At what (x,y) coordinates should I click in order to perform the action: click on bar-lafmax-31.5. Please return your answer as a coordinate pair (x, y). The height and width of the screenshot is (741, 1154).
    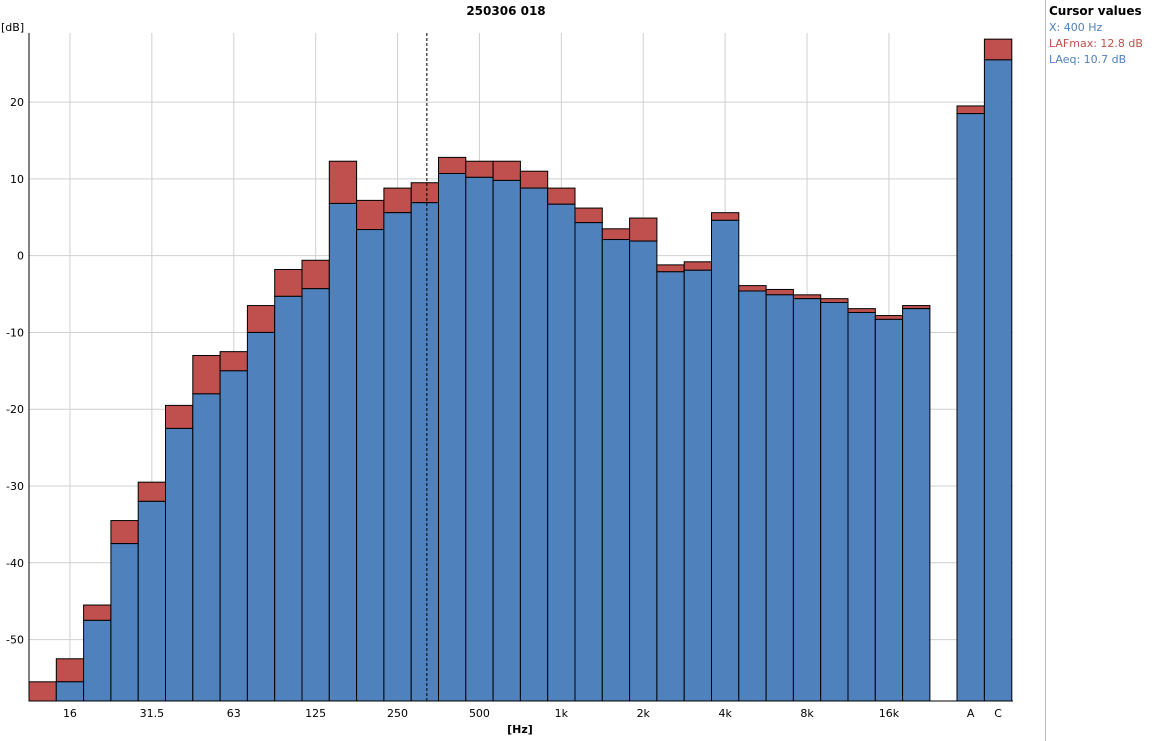
    Looking at the image, I should click on (151, 491).